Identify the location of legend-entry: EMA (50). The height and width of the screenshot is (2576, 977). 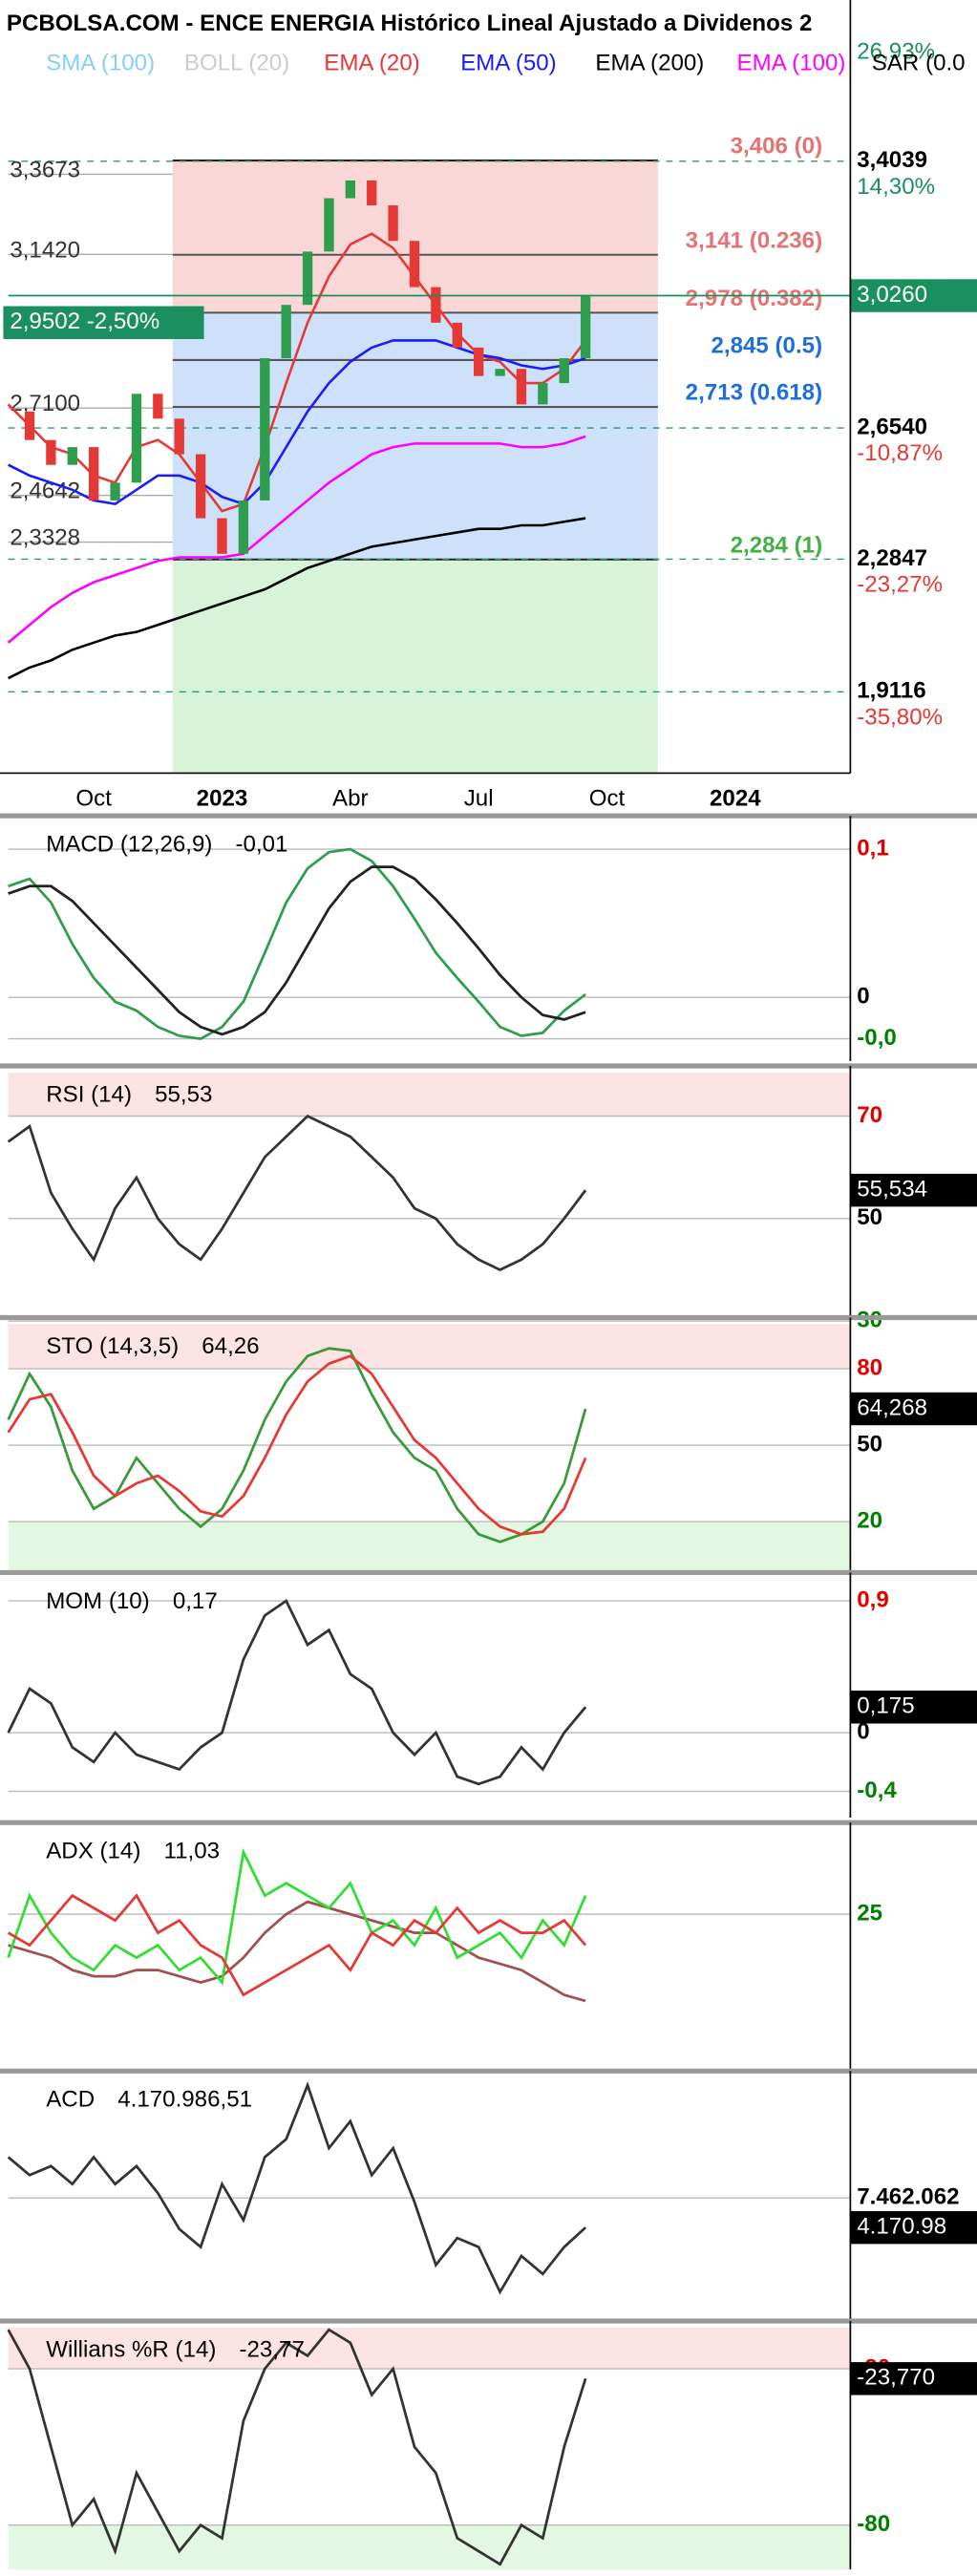
(508, 64).